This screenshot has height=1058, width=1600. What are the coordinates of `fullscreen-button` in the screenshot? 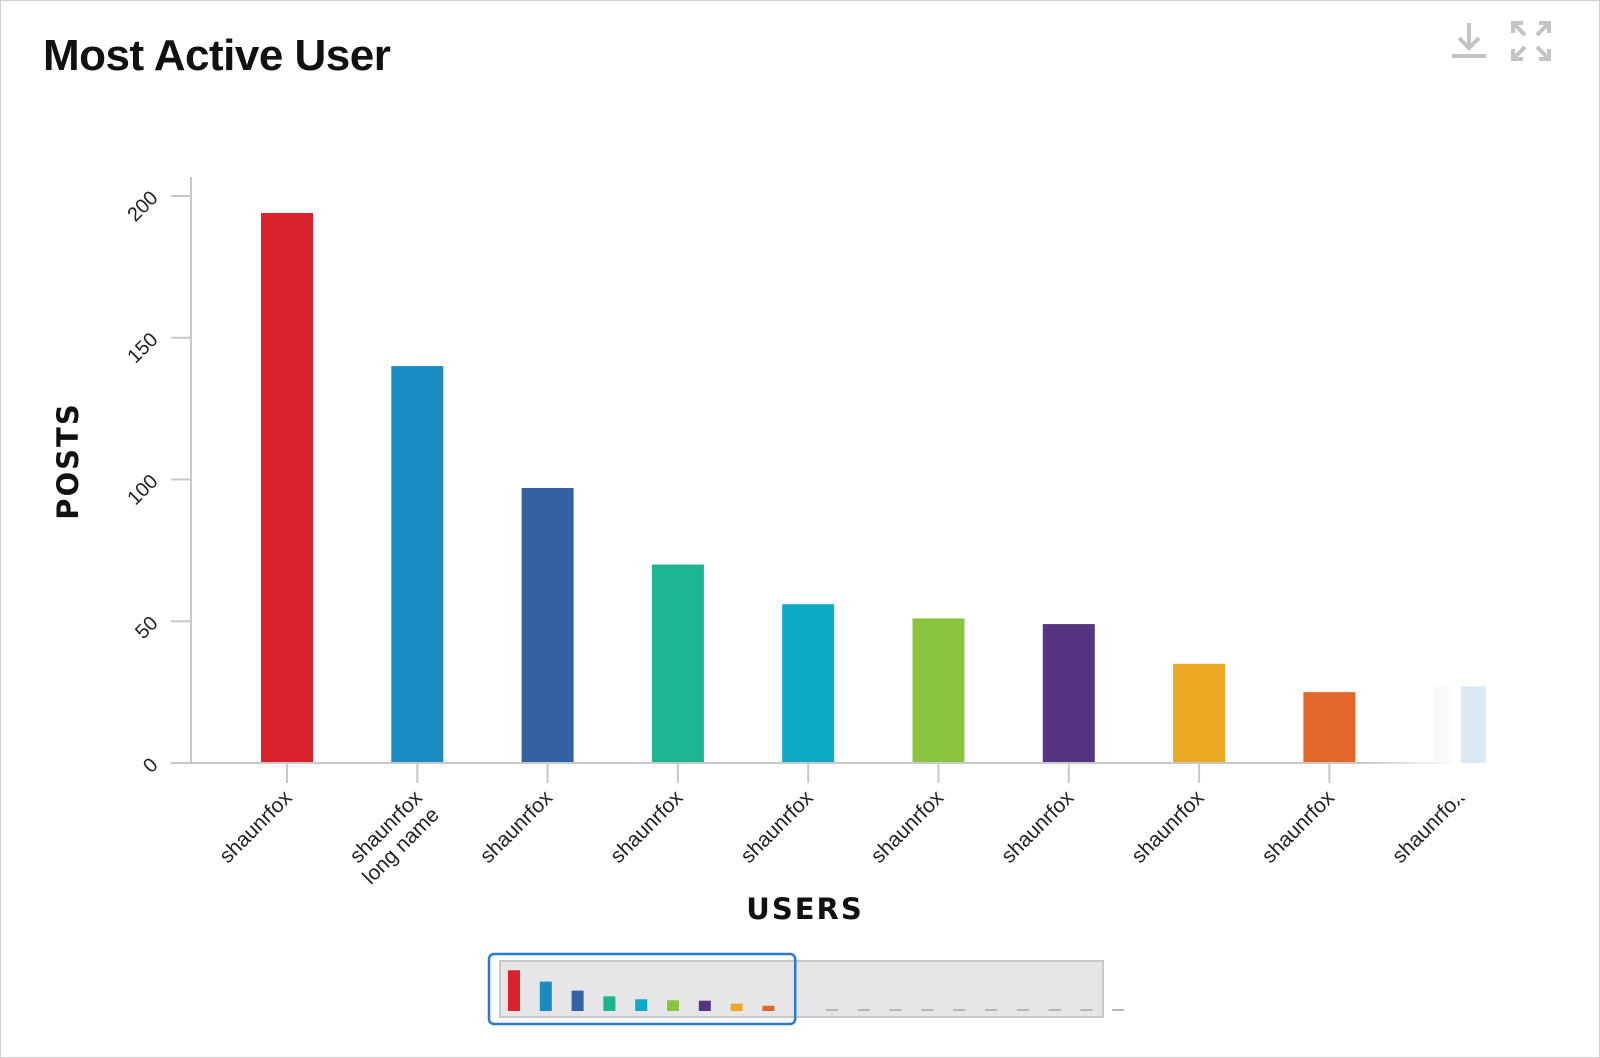 It's located at (1531, 41).